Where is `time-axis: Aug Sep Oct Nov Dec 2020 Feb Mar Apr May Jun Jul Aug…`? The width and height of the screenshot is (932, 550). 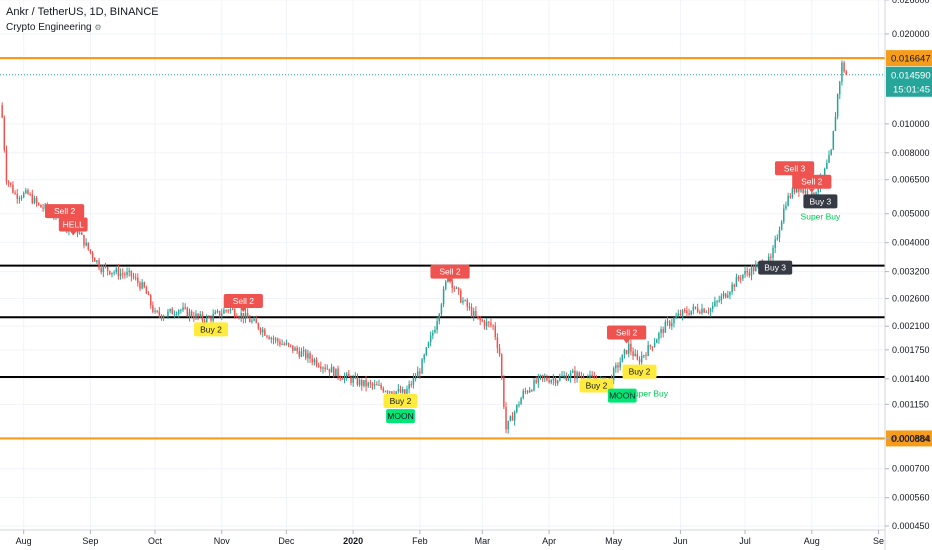
time-axis: Aug Sep Oct Nov Dec 2020 Feb Mar Apr May Jun Jul Aug… is located at coordinates (442, 537).